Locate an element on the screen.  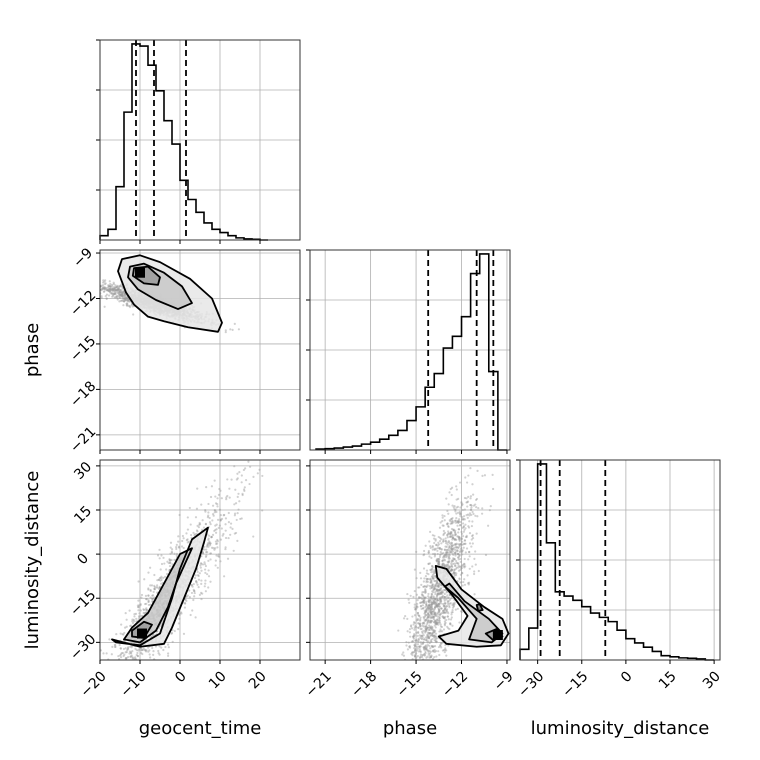
histogram-luminosity-distance: −30 −15 0 15 30 is located at coordinates (619, 580).